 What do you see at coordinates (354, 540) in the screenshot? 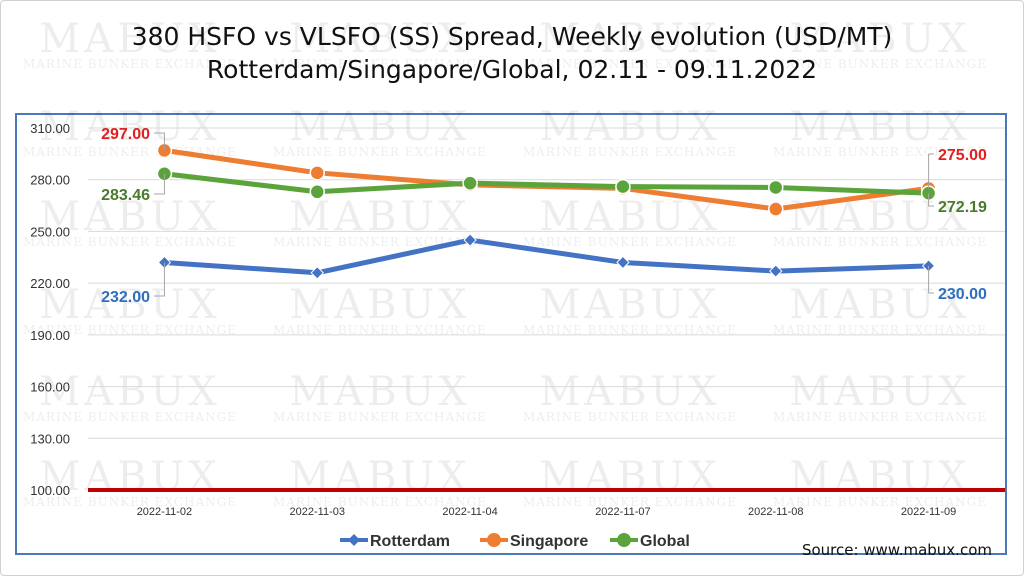
I see `rotterdam-legend-marker` at bounding box center [354, 540].